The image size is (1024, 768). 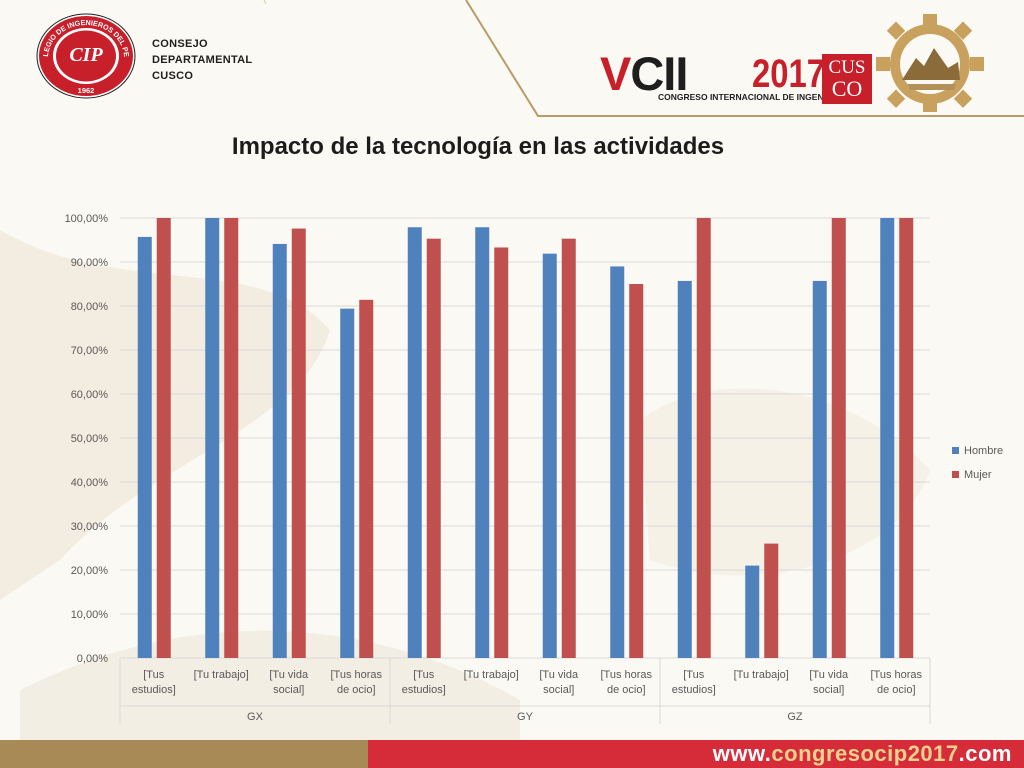 I want to click on org-name-line-2: DEPARTAMENTAL, so click(x=202, y=60).